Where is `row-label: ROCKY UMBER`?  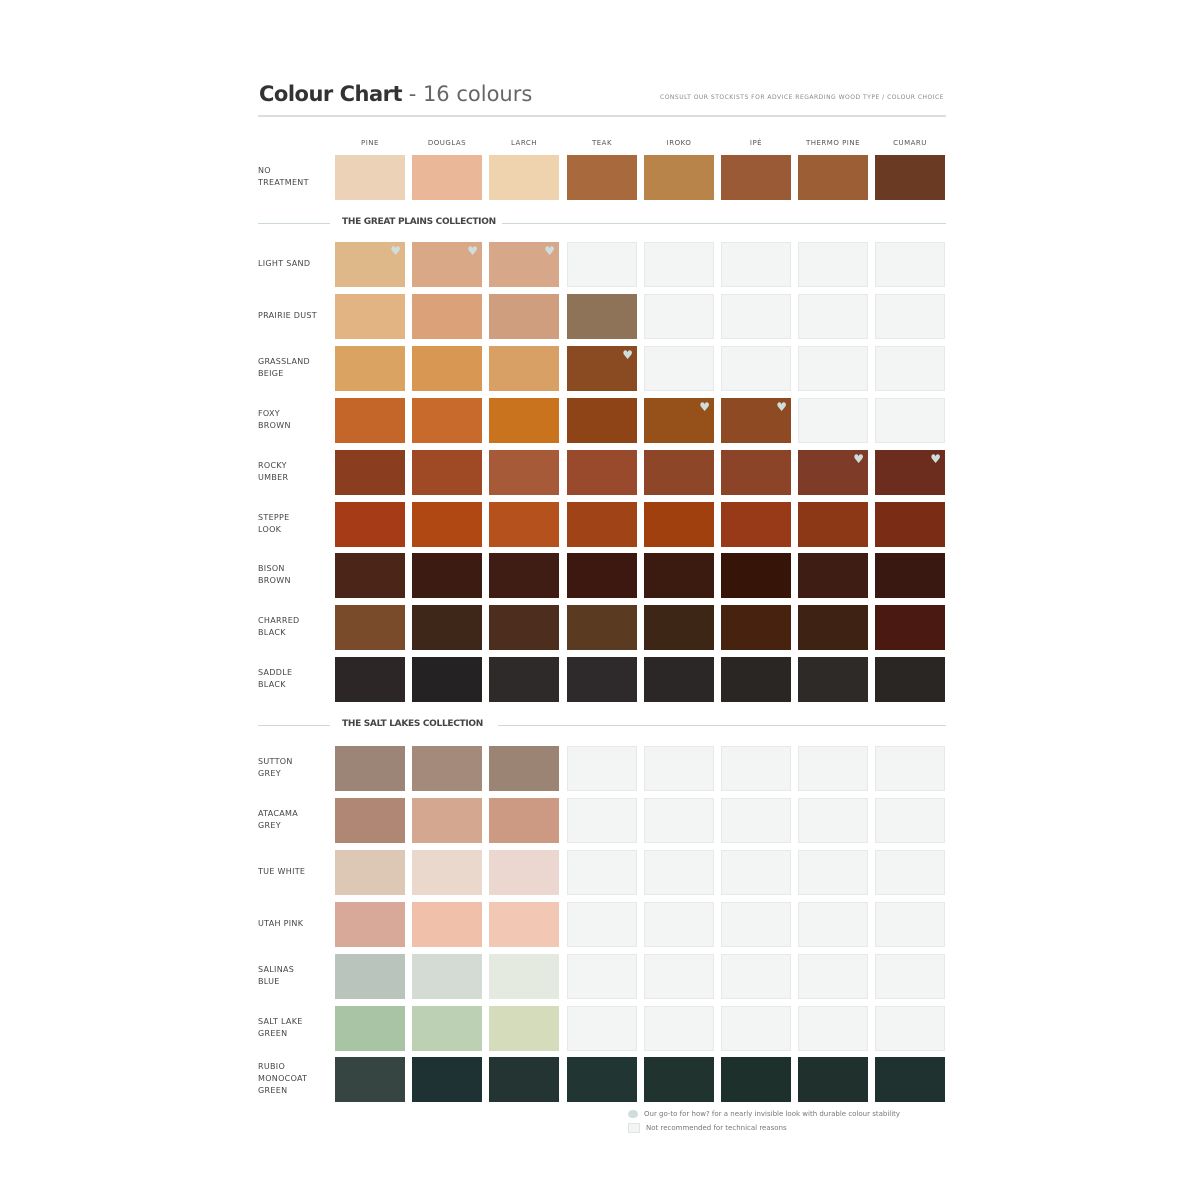 row-label: ROCKY UMBER is located at coordinates (273, 471).